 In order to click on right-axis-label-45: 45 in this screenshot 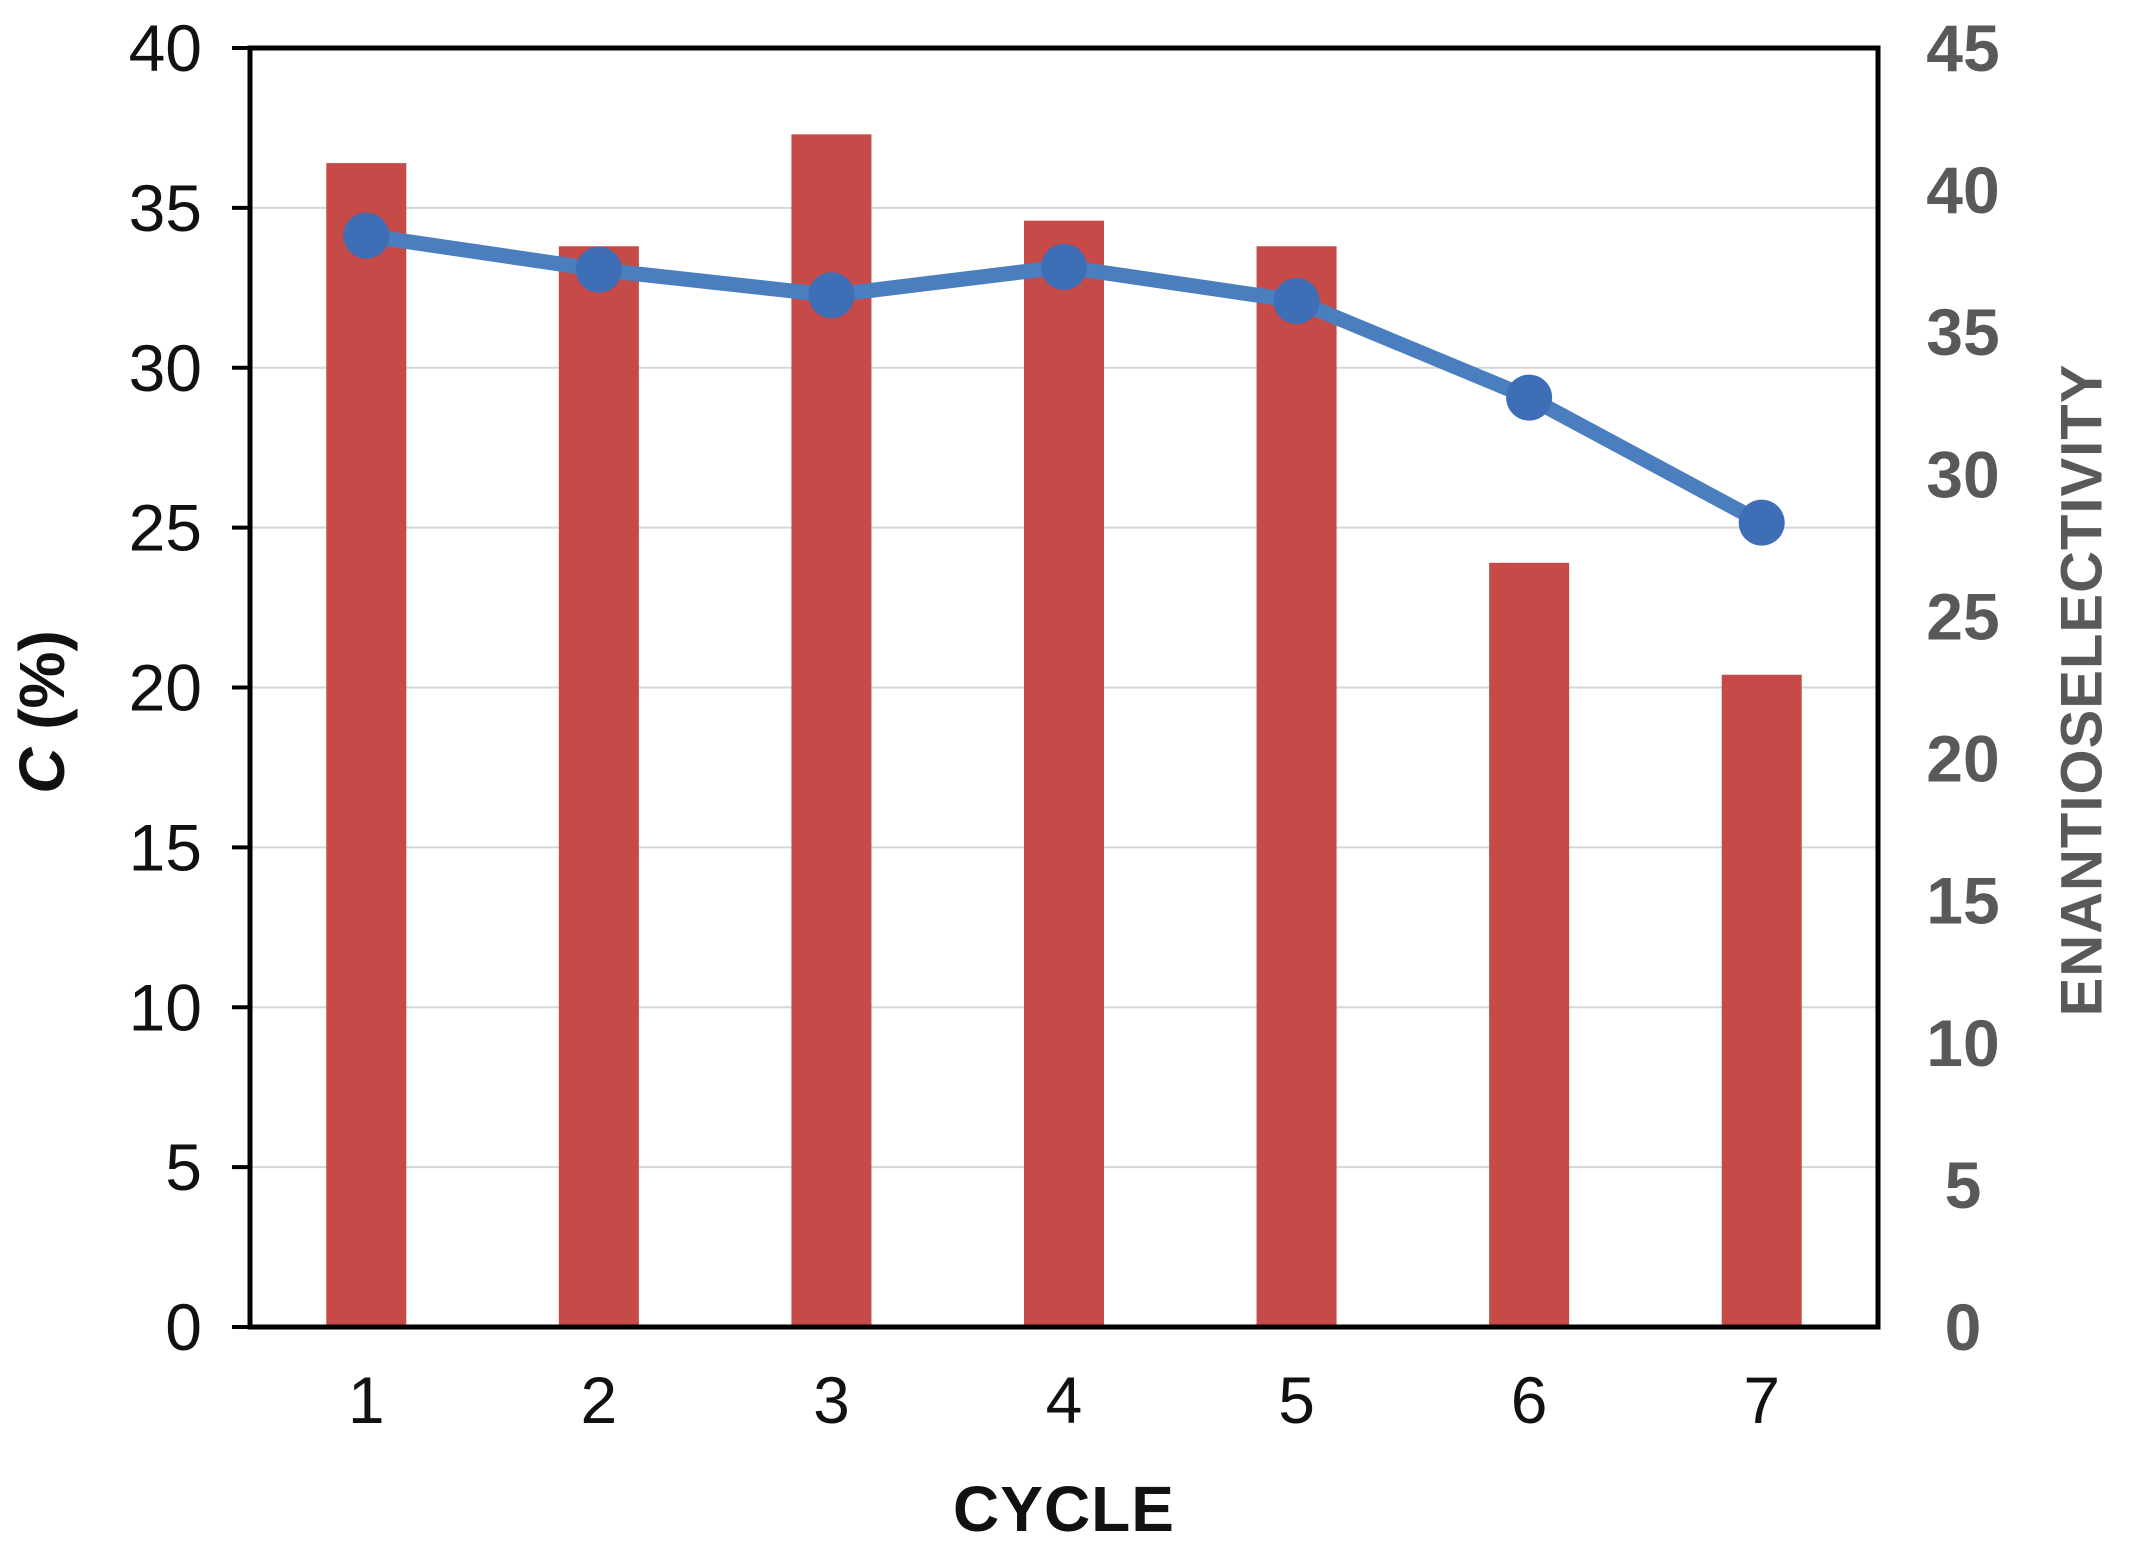, I will do `click(1962, 48)`.